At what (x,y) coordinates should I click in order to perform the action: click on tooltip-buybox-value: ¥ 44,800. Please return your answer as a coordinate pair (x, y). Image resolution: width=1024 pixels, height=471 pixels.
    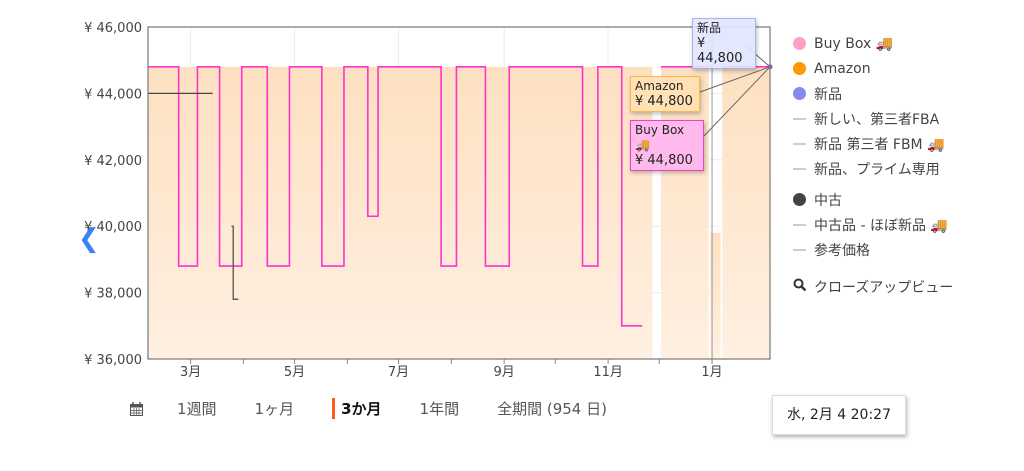
    Looking at the image, I should click on (664, 160).